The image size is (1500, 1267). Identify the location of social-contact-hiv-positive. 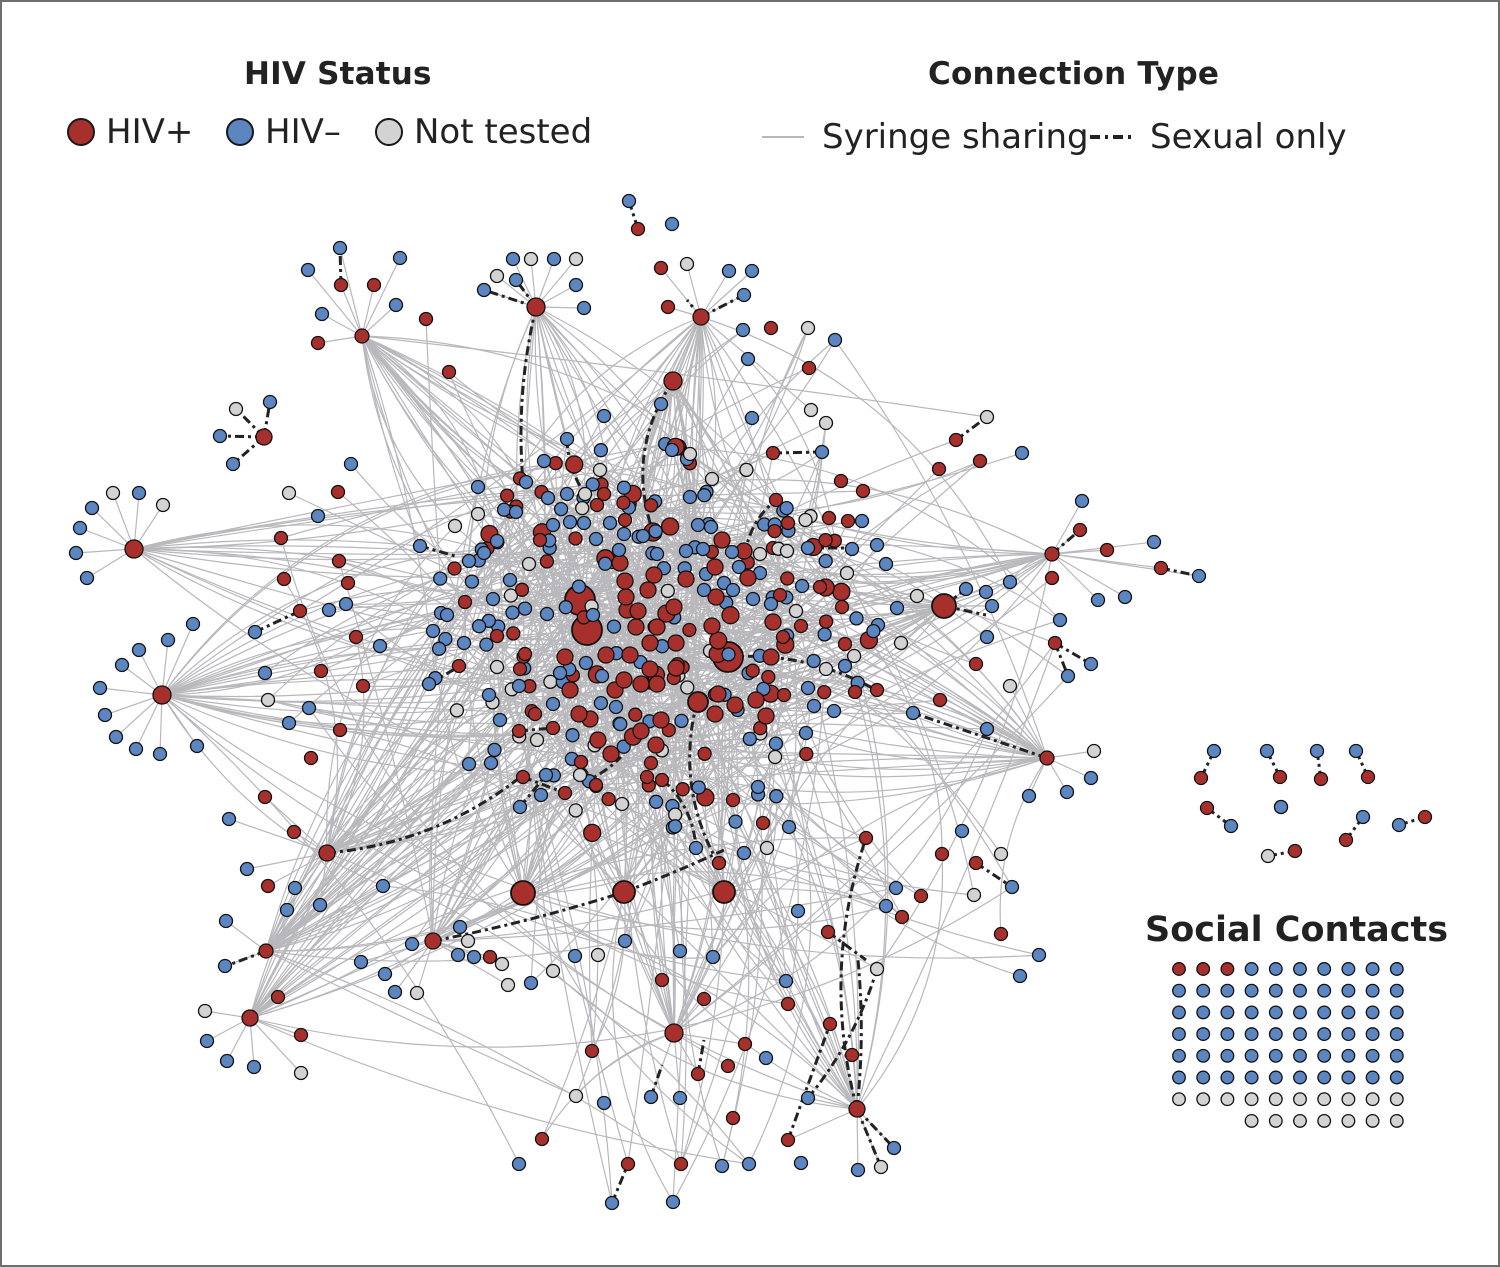
(1179, 969).